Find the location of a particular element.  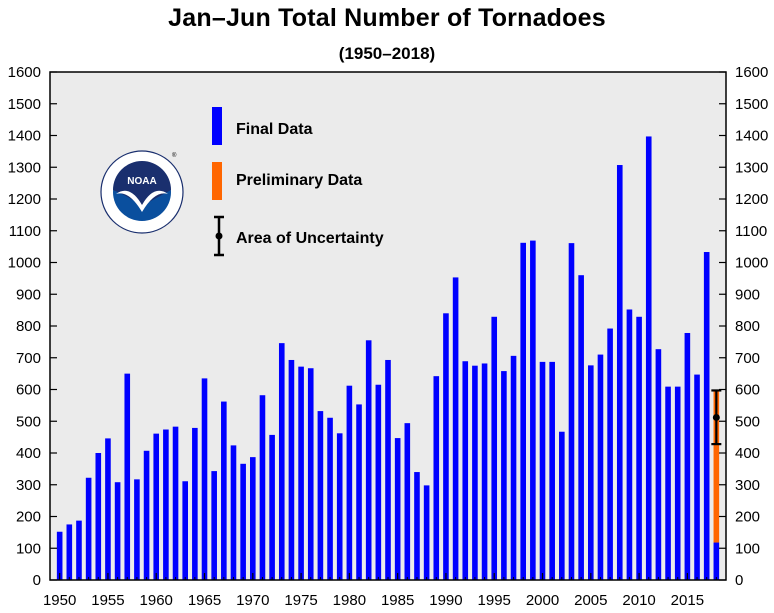

bar-final-1962 is located at coordinates (175, 503).